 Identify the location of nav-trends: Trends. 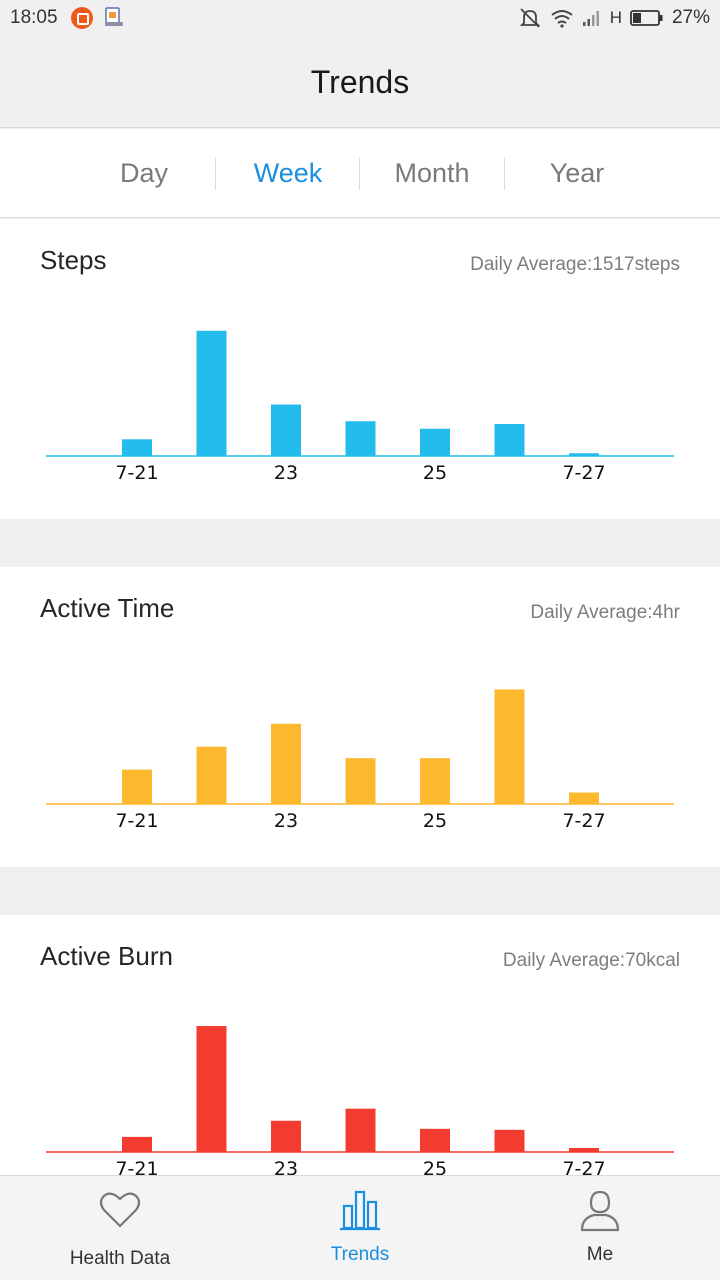
(360, 1228).